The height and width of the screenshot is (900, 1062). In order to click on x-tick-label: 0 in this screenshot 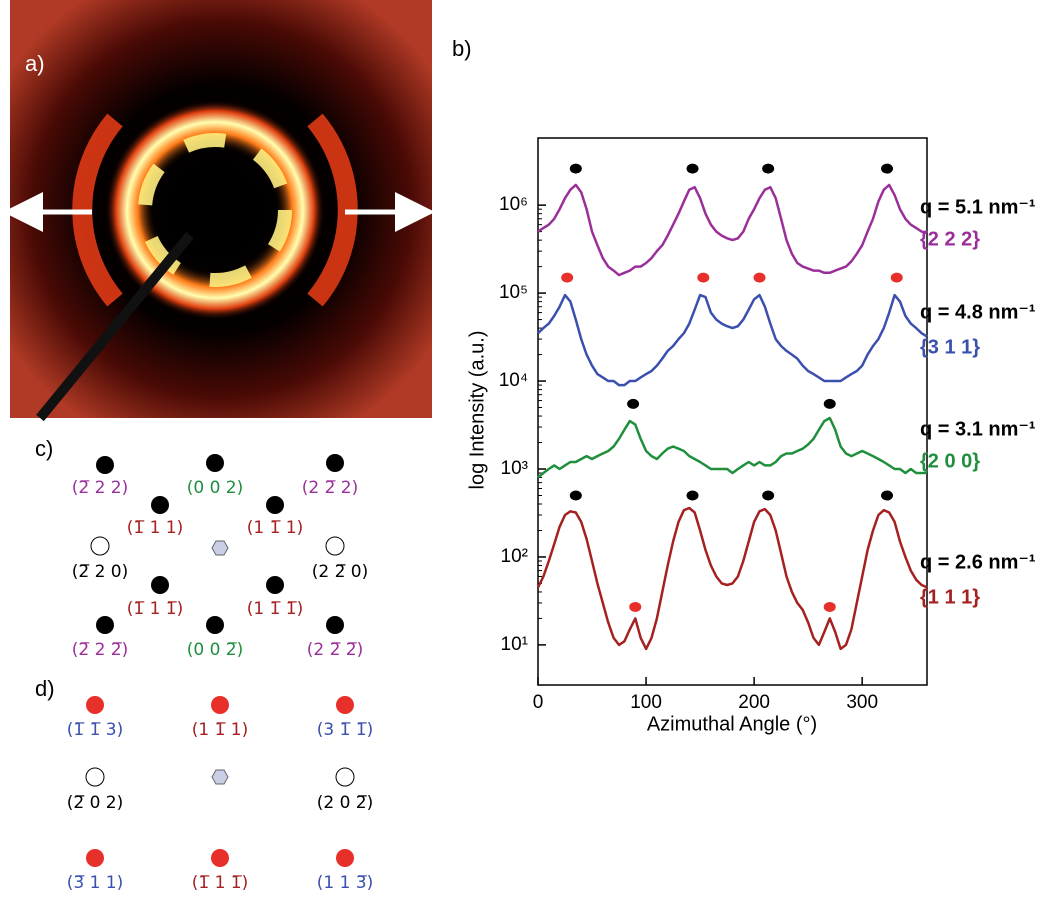, I will do `click(538, 702)`.